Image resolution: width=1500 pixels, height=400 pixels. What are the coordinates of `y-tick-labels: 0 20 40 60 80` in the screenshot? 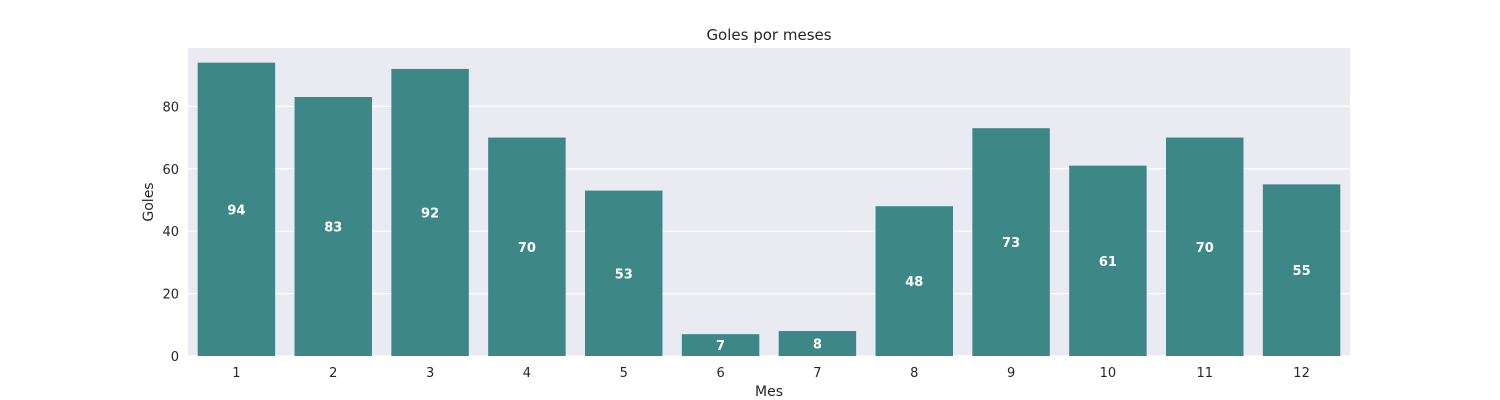 It's located at (170, 232).